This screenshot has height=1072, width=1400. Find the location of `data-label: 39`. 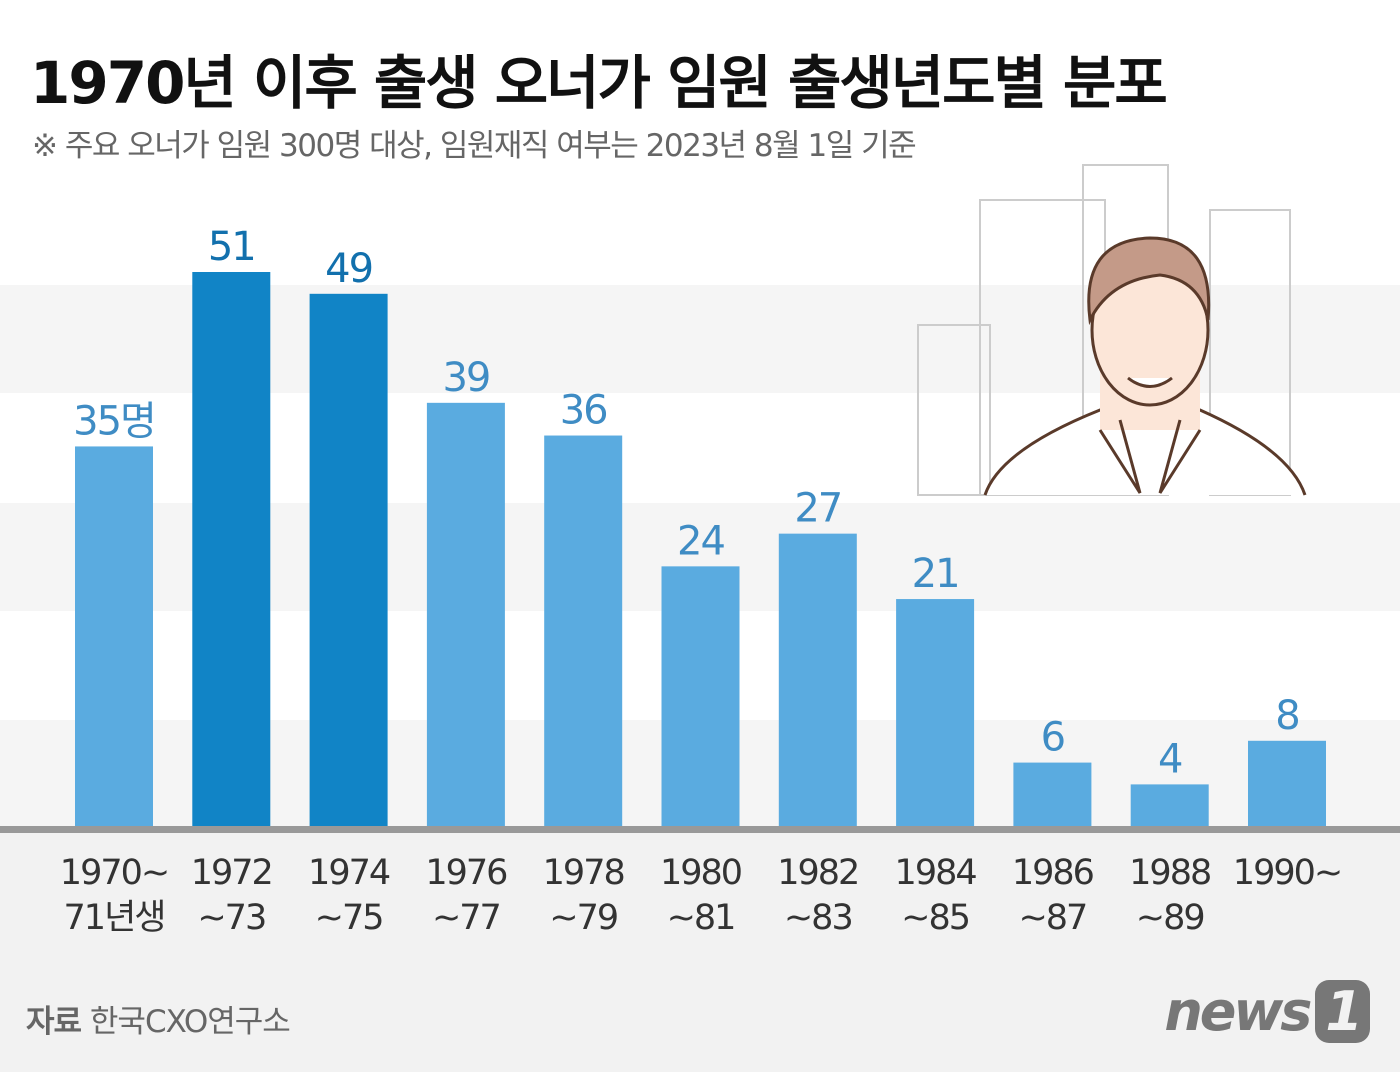

data-label: 39 is located at coordinates (465, 378).